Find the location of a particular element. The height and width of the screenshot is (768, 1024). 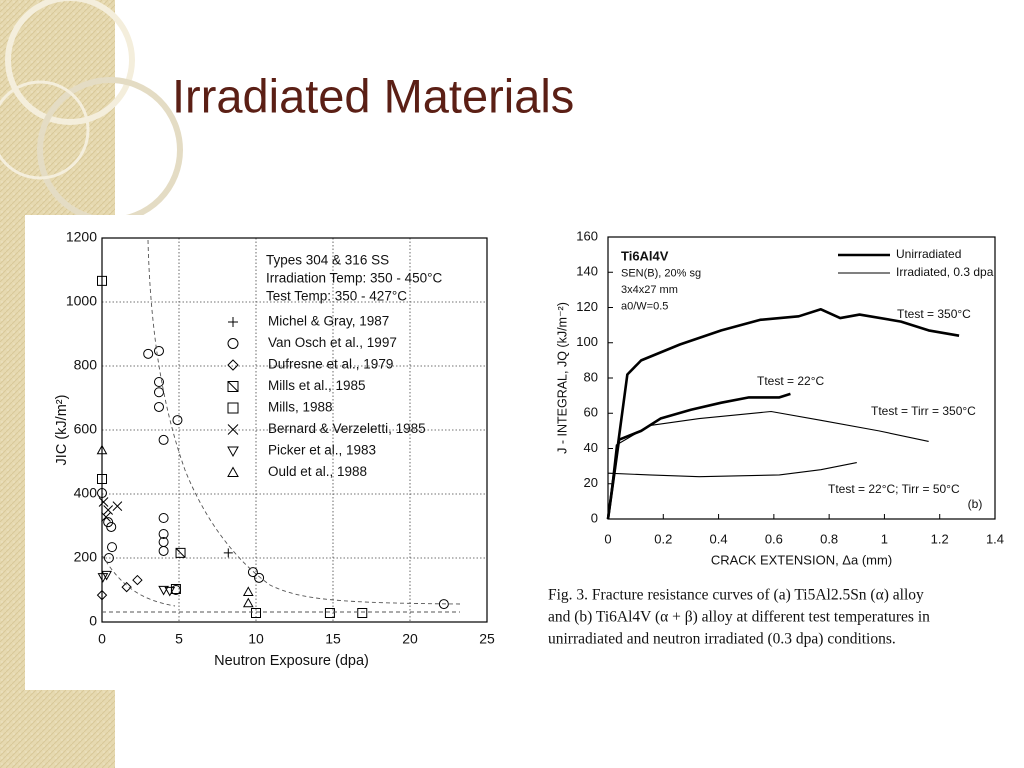

x-tick-label: 5 is located at coordinates (179, 639).